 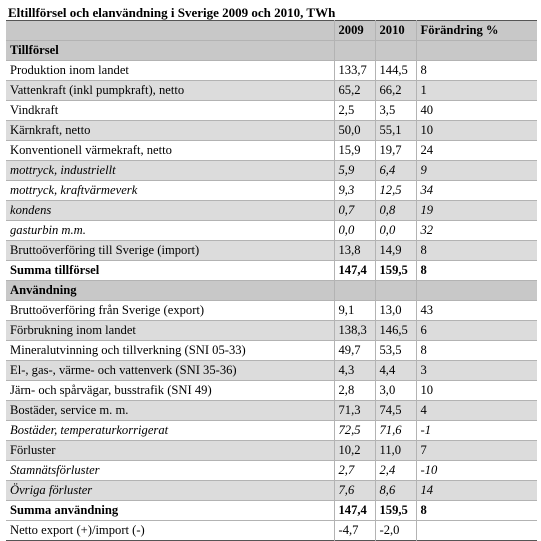 I want to click on table-row: Förluster 10,2 11,0 7, so click(x=271, y=450).